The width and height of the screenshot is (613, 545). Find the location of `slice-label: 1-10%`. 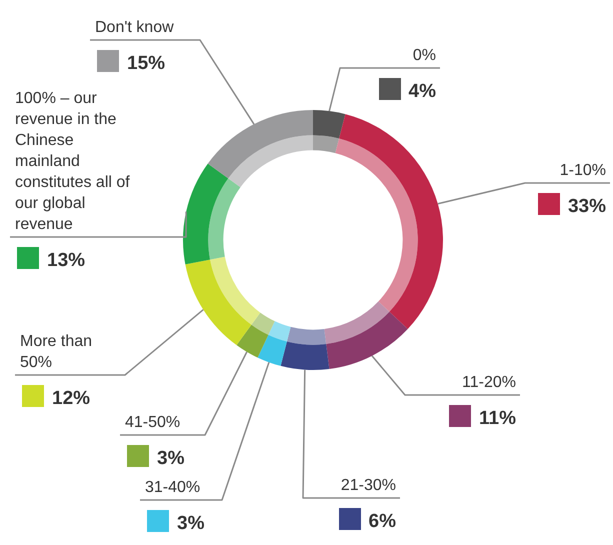

slice-label: 1-10% is located at coordinates (583, 170).